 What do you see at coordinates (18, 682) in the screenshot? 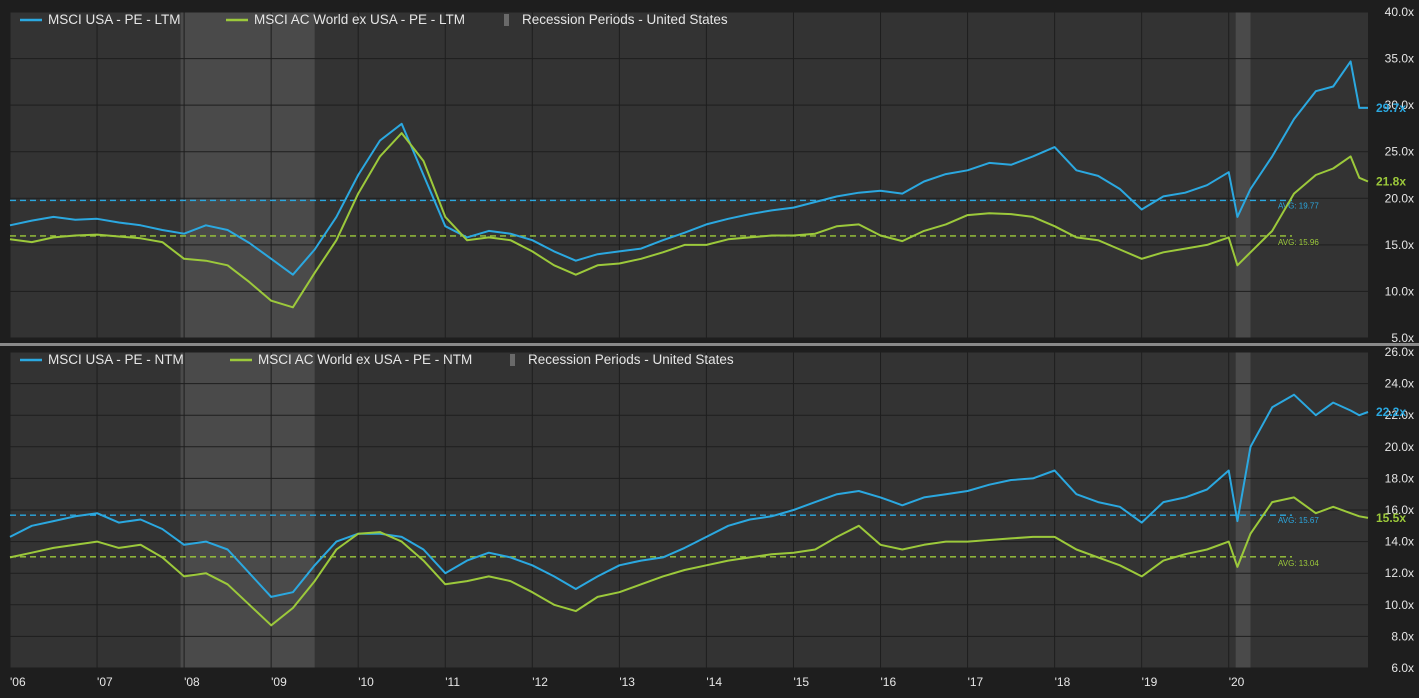
I see `x-tick-label: '06` at bounding box center [18, 682].